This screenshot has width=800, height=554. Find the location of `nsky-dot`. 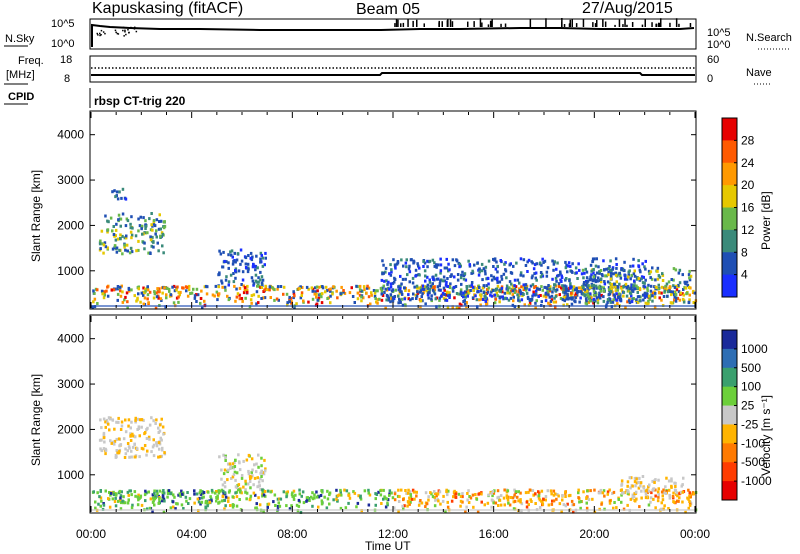

nsky-dot is located at coordinates (129, 32).